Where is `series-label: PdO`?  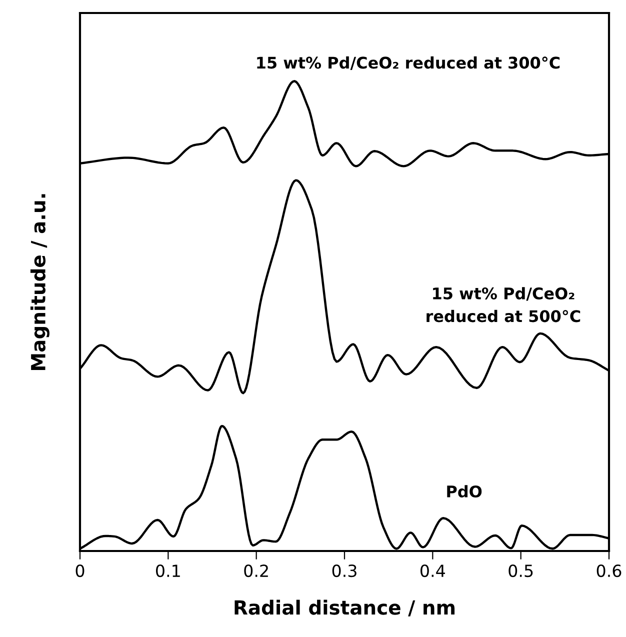
series-label: PdO is located at coordinates (464, 491).